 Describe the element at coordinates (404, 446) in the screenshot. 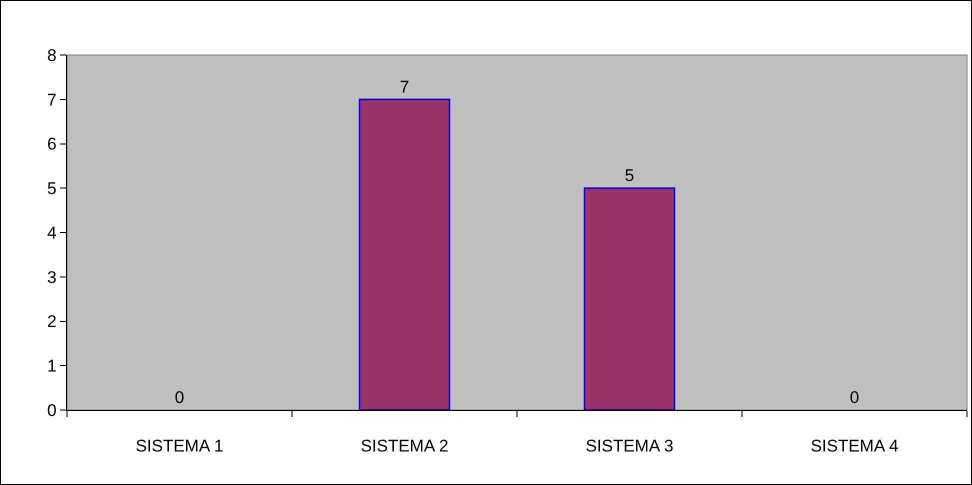

I see `x-tick-label: SISTEMA 2` at that location.